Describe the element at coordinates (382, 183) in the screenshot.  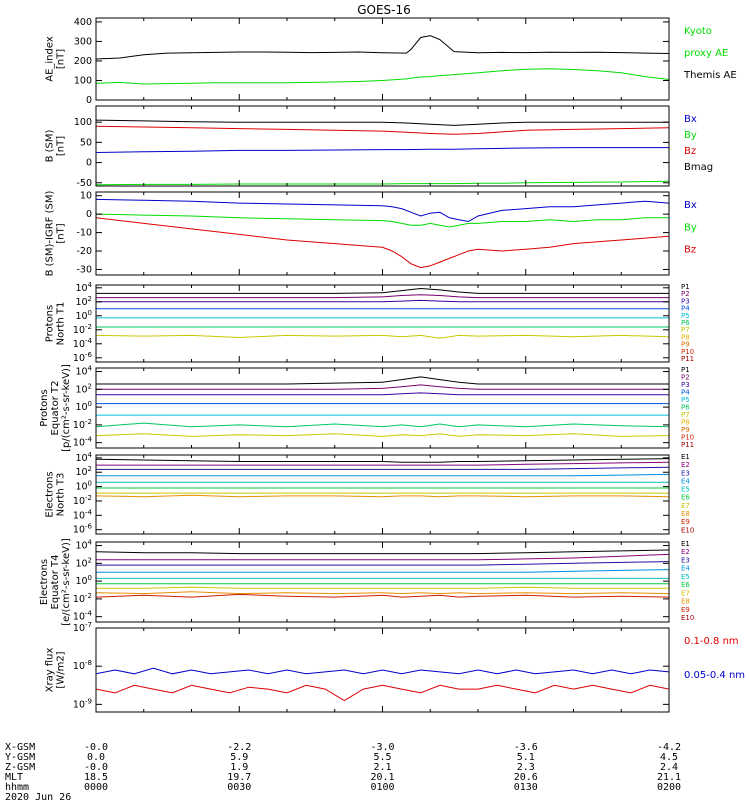
I see `series-line-bsm-by` at that location.